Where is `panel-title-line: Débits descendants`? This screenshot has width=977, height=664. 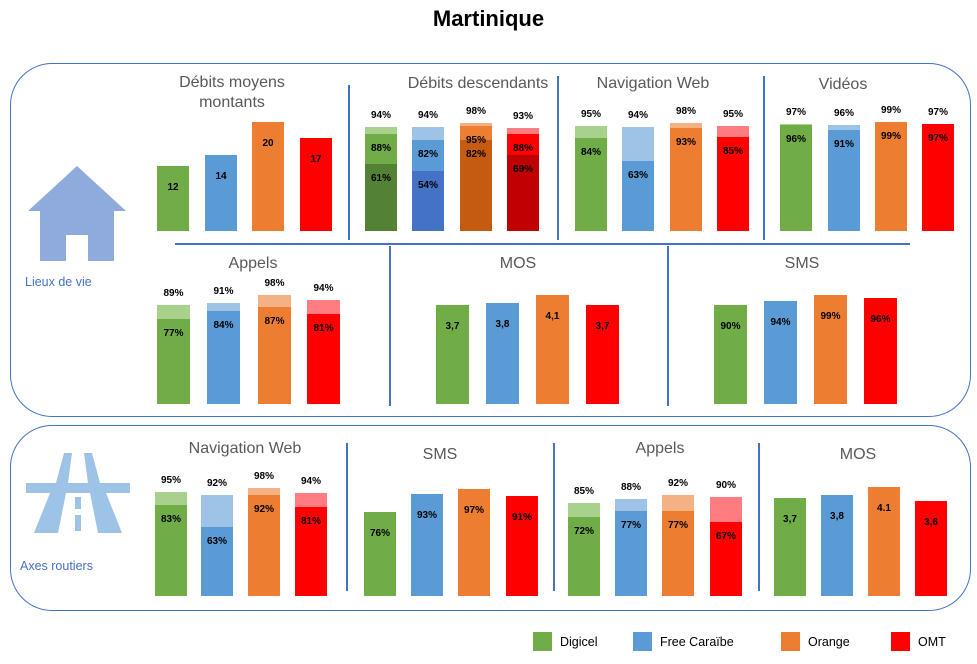
panel-title-line: Débits descendants is located at coordinates (478, 83).